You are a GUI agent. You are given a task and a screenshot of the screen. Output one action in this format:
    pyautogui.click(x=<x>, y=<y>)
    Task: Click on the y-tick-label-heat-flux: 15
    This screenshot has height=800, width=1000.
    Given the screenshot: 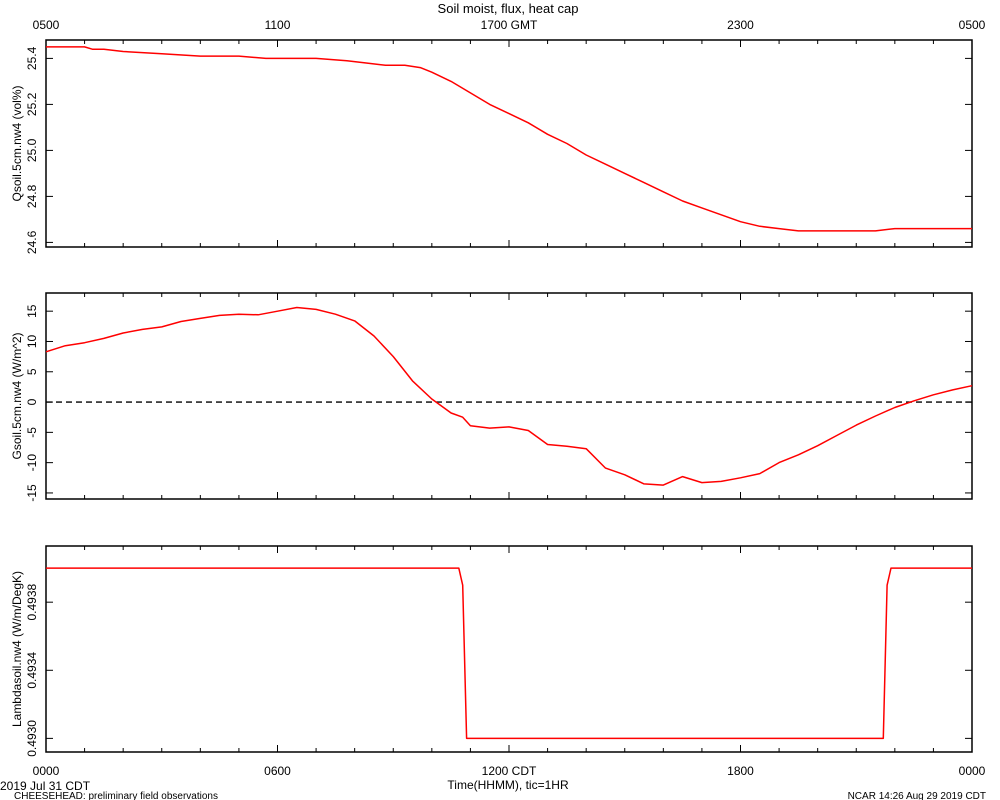 What is the action you would take?
    pyautogui.click(x=32, y=311)
    